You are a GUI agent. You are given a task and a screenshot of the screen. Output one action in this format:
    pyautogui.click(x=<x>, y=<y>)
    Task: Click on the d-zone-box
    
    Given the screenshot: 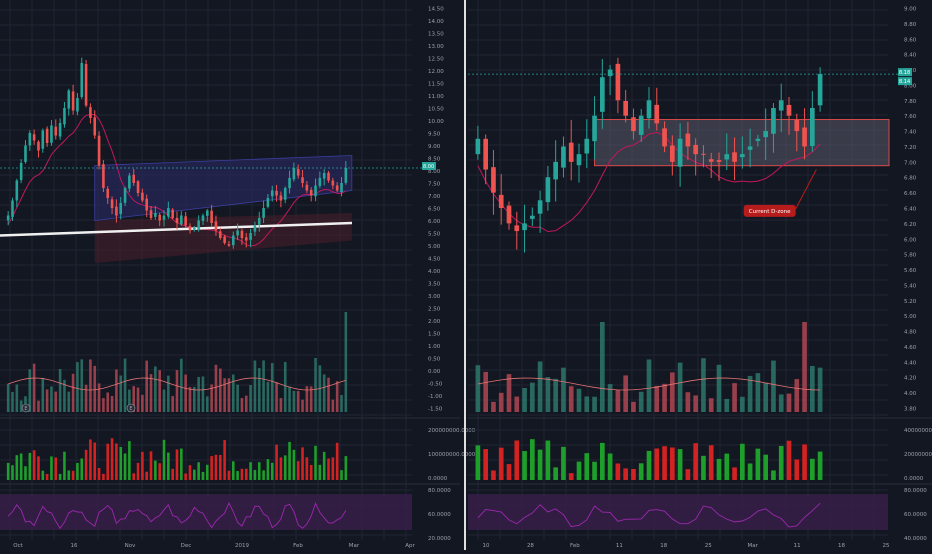 What is the action you would take?
    pyautogui.click(x=742, y=143)
    